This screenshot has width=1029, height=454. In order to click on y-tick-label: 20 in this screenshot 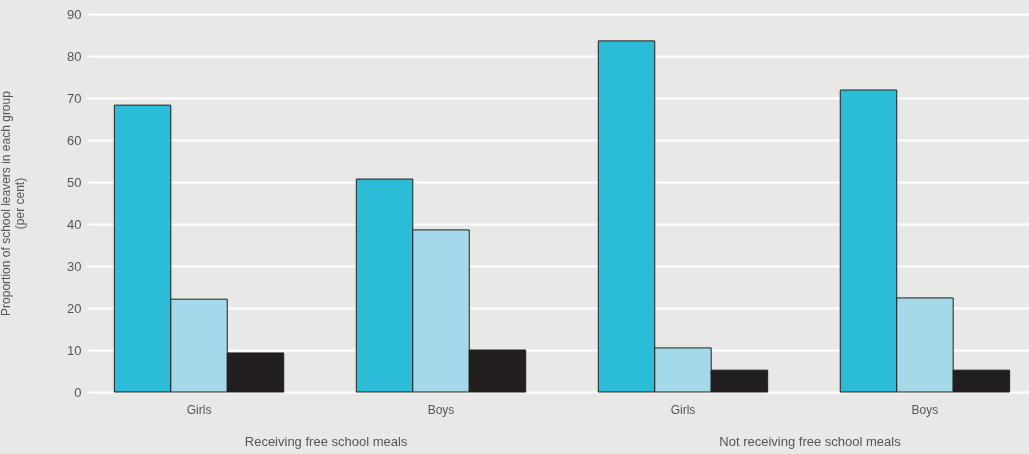, I will do `click(74, 308)`.